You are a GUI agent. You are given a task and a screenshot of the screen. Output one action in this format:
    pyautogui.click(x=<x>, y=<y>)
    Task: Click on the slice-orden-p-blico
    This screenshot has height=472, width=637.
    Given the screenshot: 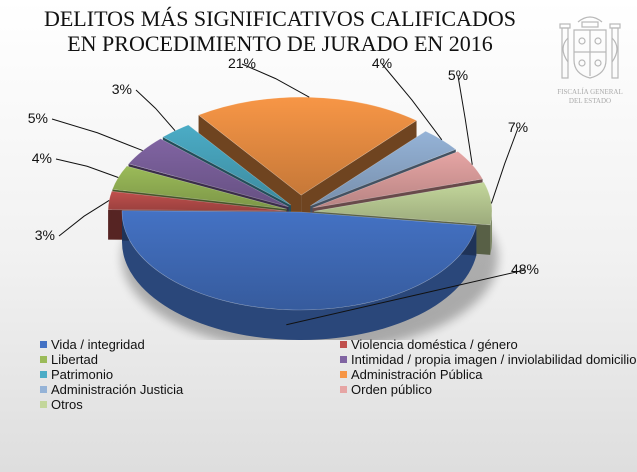 What is the action you would take?
    pyautogui.click(x=398, y=180)
    